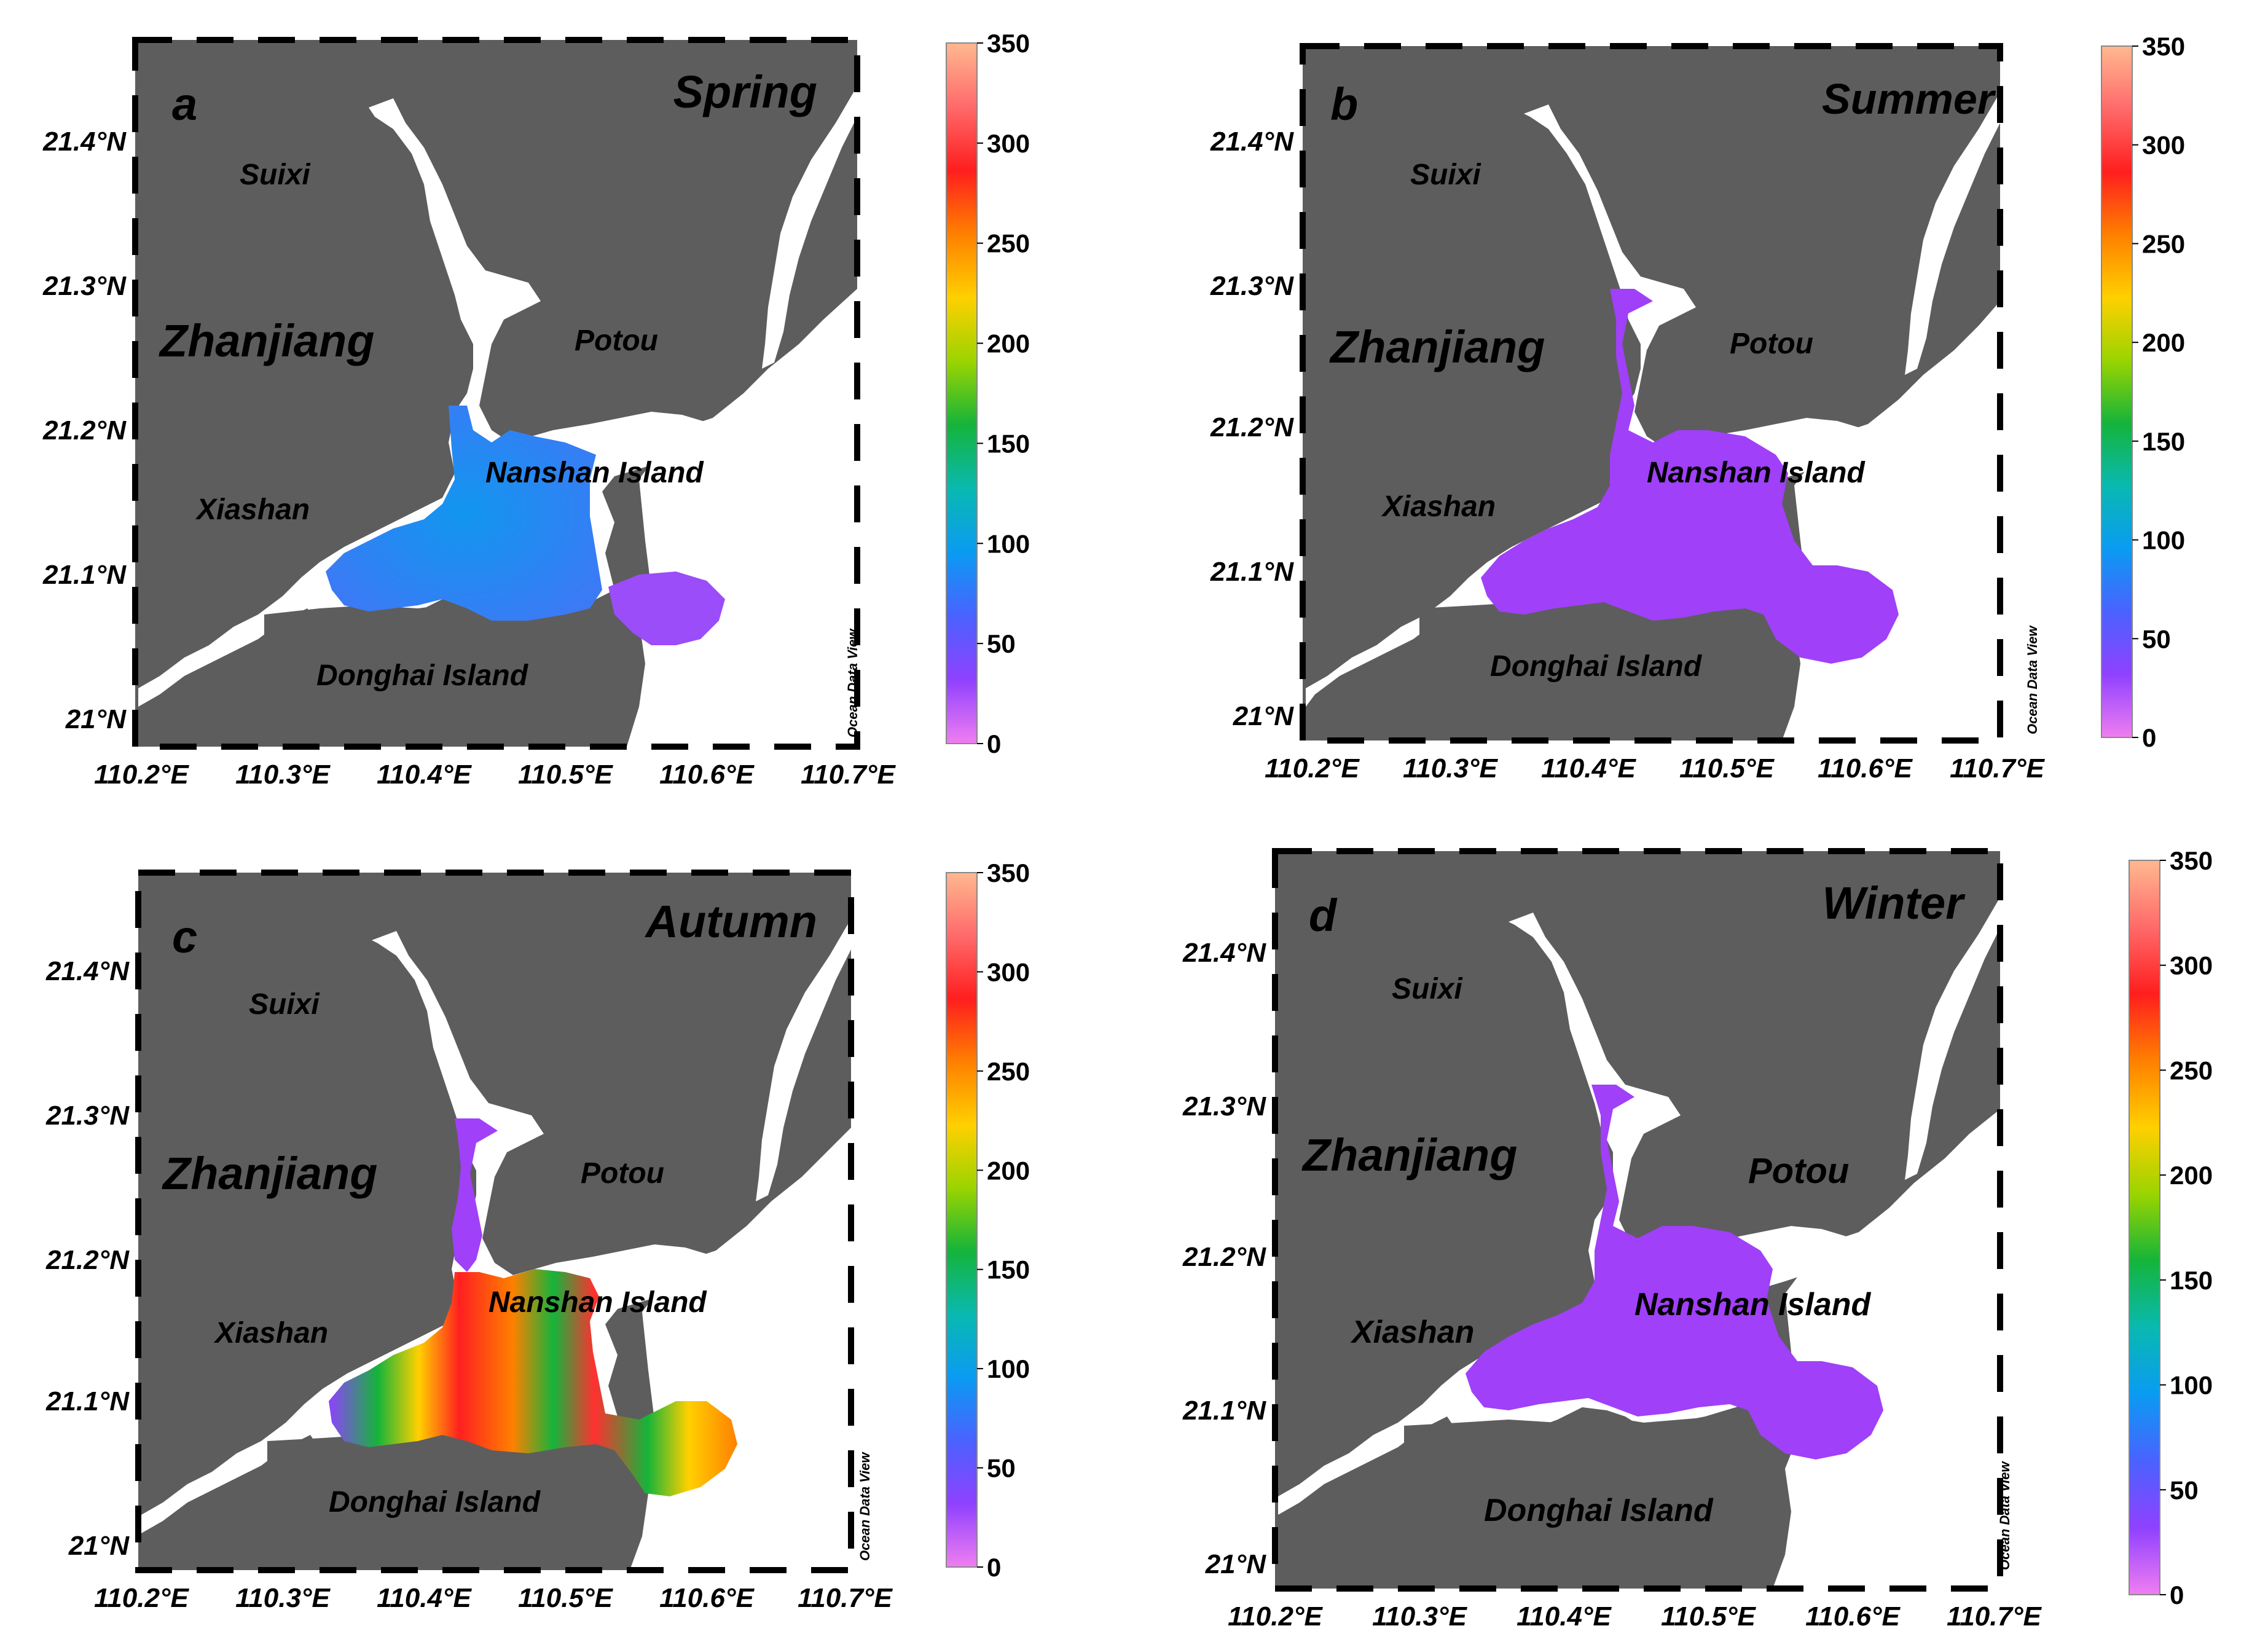 Image resolution: width=2268 pixels, height=1650 pixels. Describe the element at coordinates (1344, 104) in the screenshot. I see `panel-letter: b` at that location.